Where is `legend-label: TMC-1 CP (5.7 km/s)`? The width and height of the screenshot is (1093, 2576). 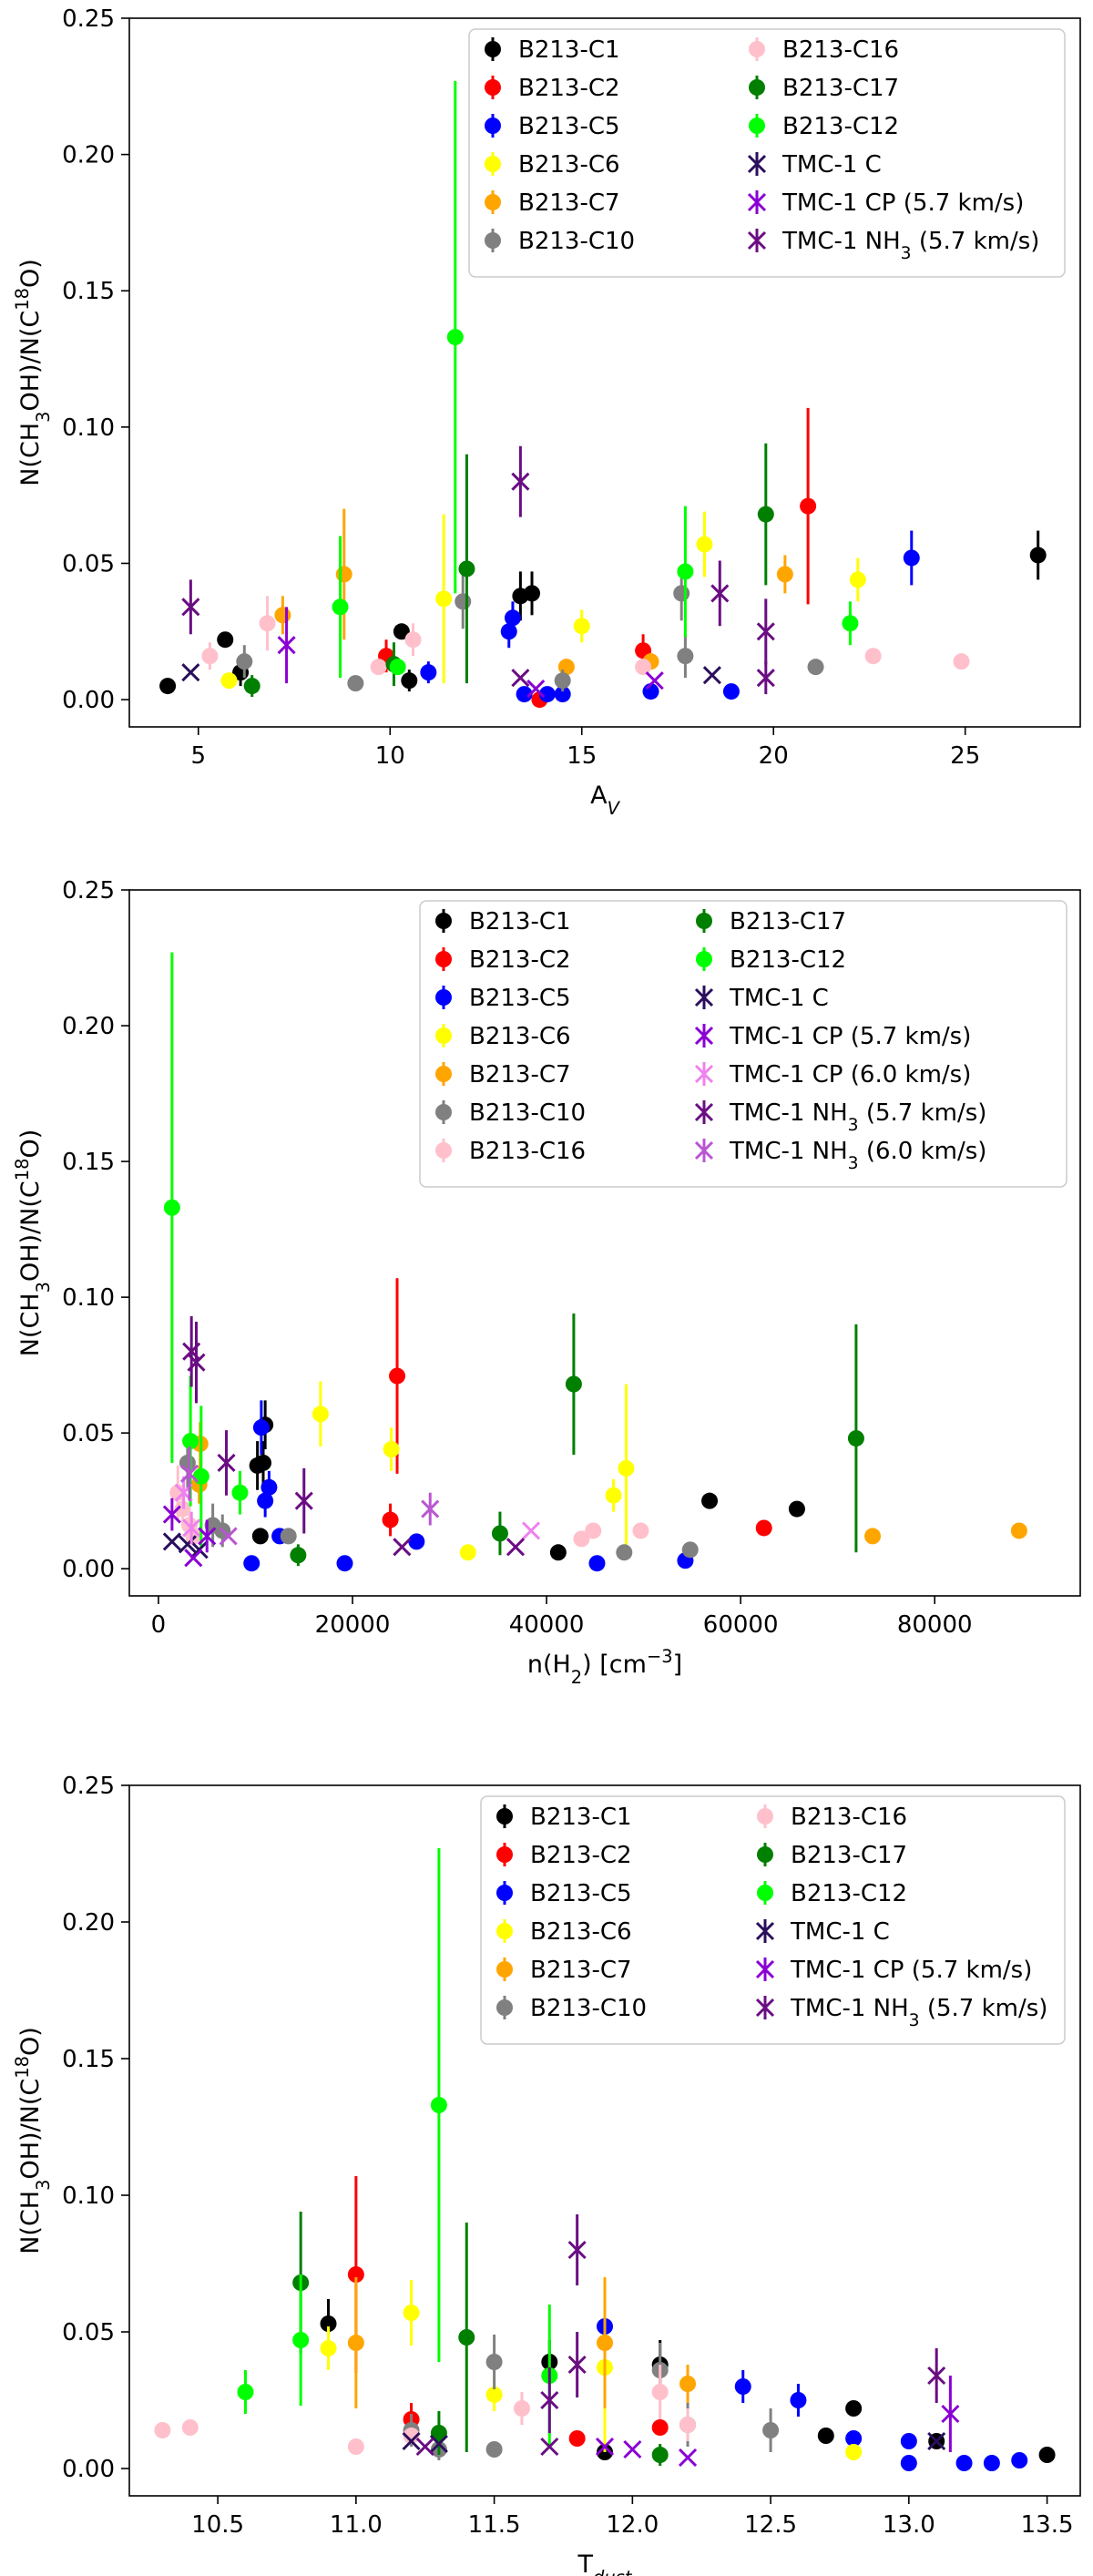
legend-label: TMC-1 CP (5.7 km/s) is located at coordinates (850, 1036).